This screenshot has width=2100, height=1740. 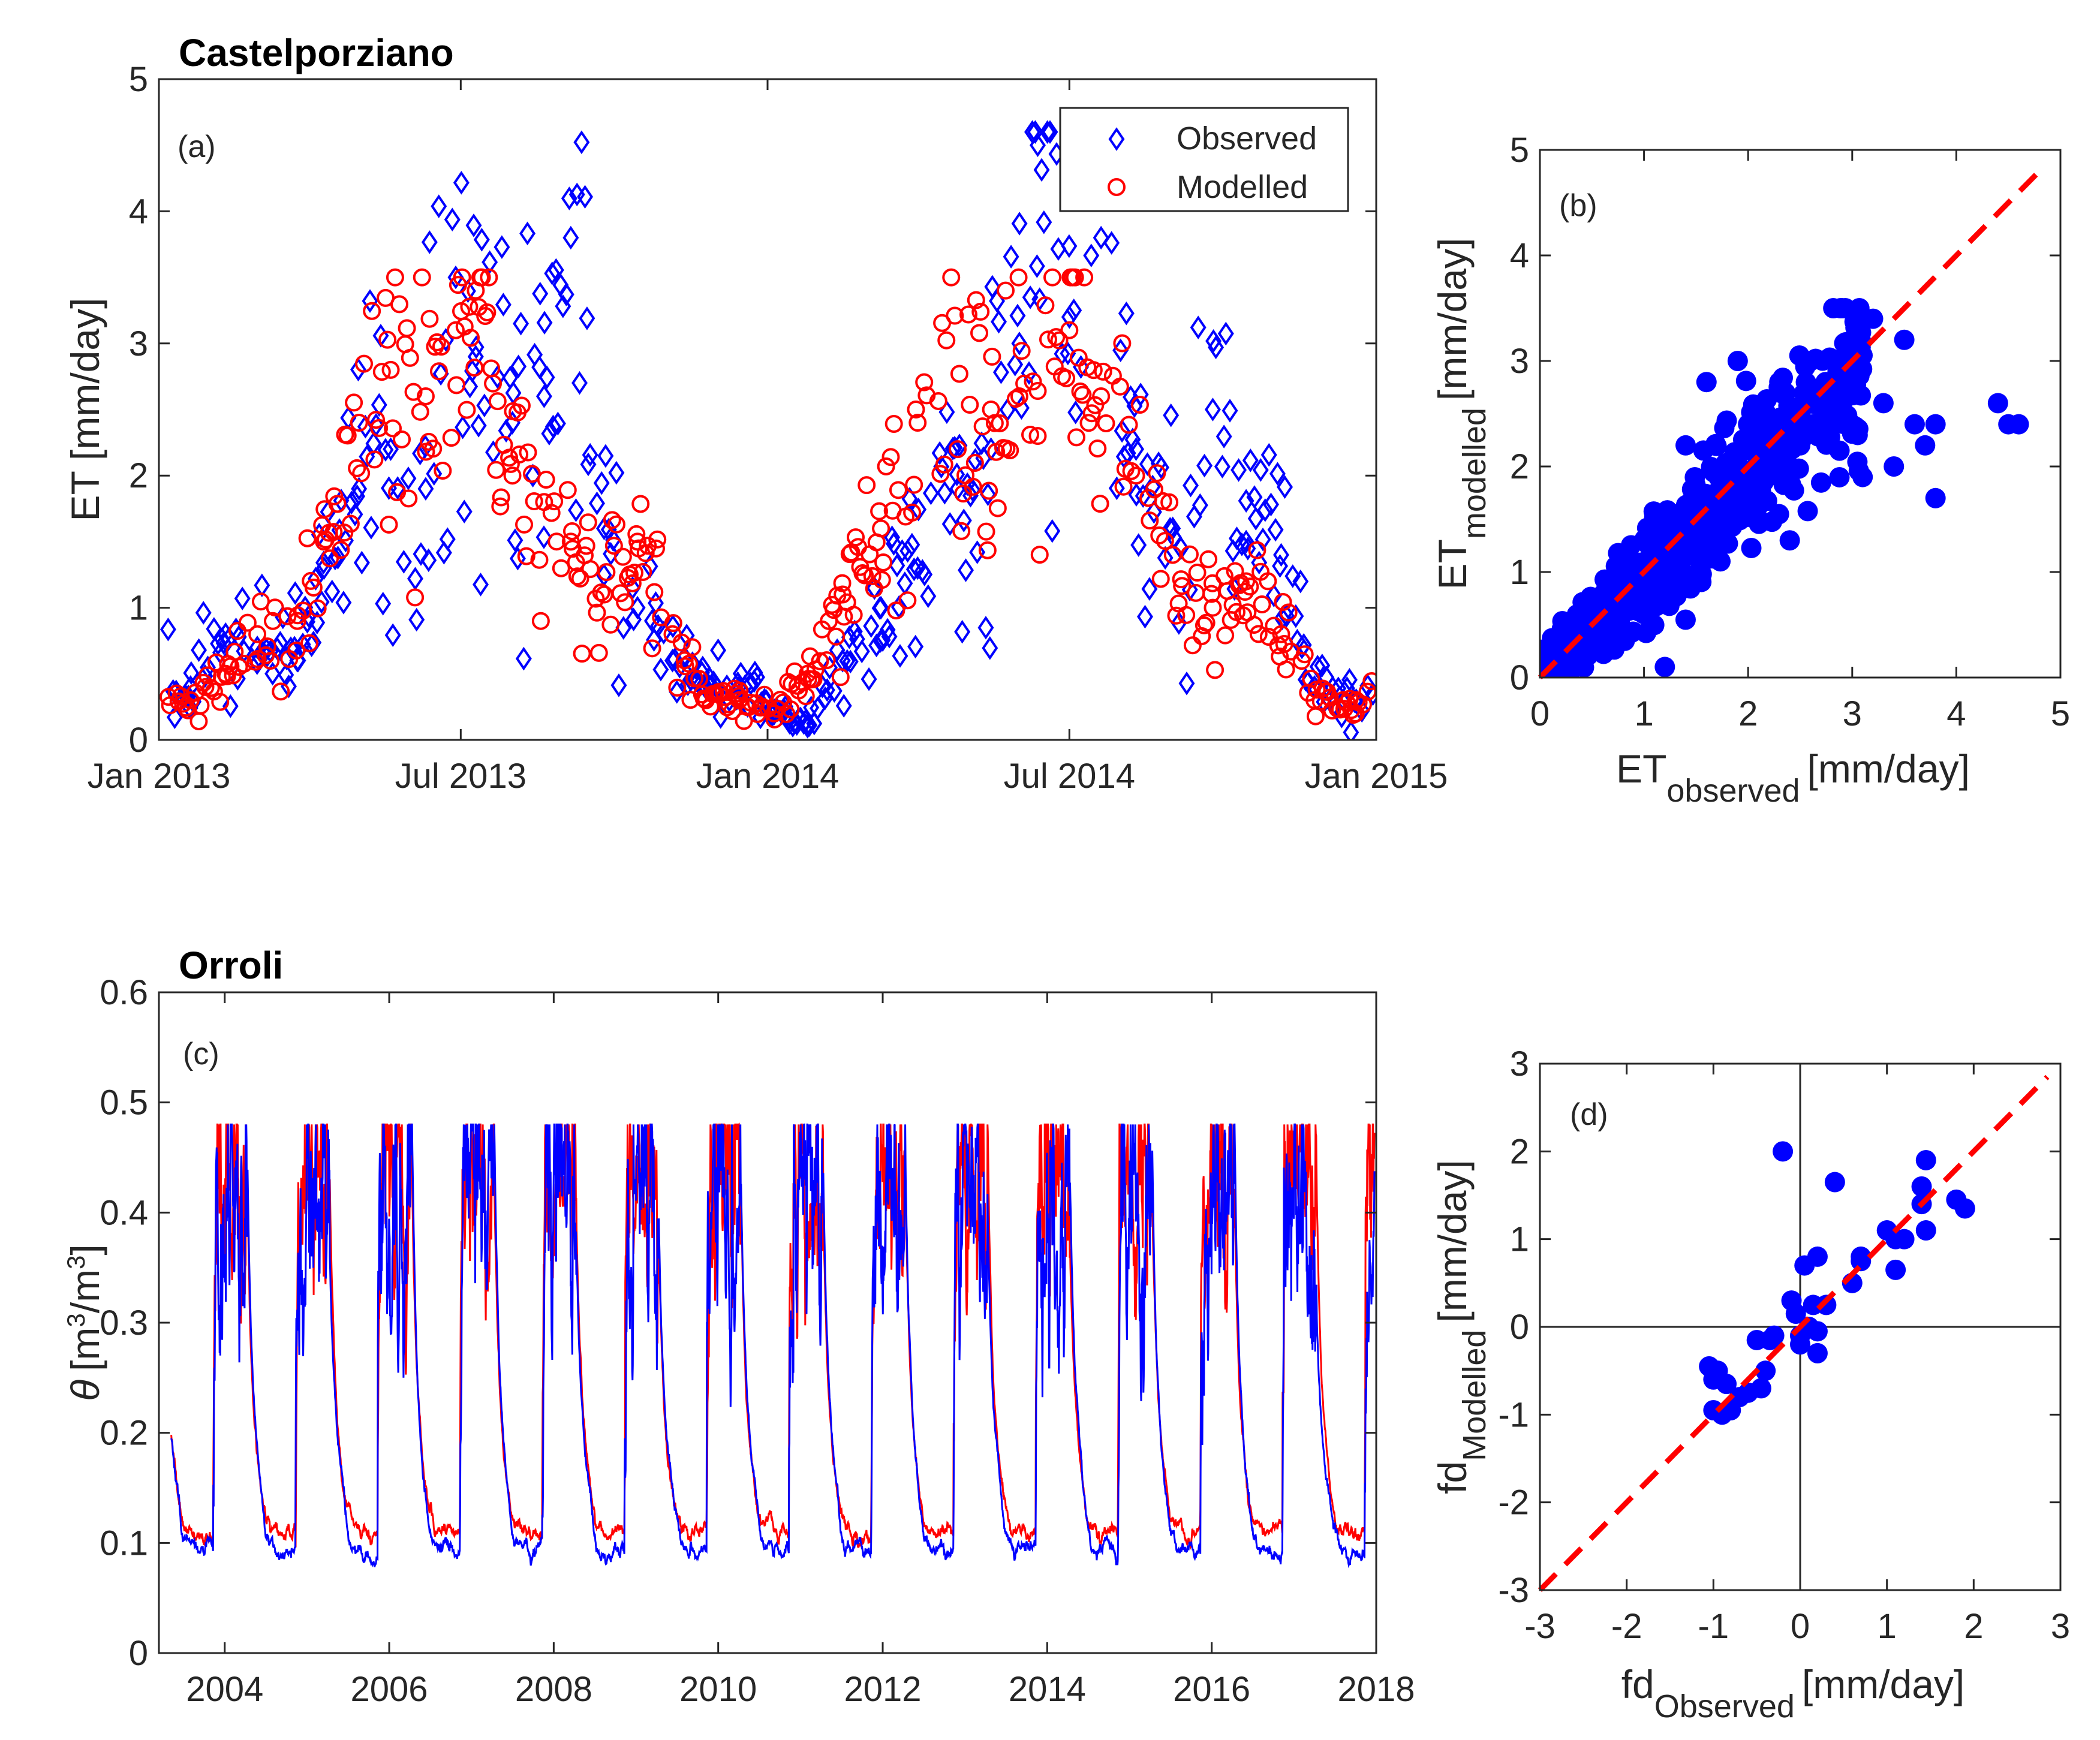 What do you see at coordinates (1242, 187) in the screenshot?
I see `legend-modelled-label: Modelled` at bounding box center [1242, 187].